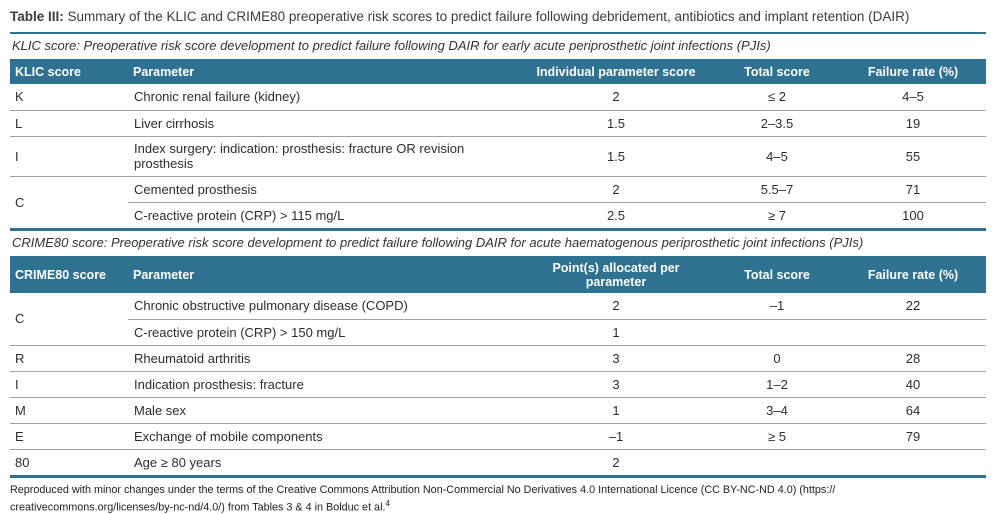  I want to click on title-divider, so click(498, 33).